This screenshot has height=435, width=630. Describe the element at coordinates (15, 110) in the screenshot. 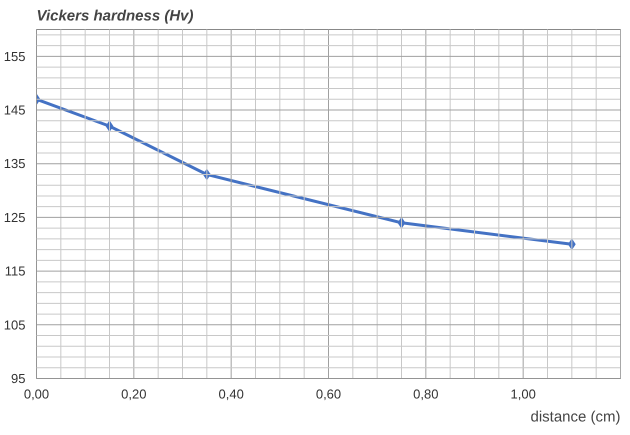

I see `y-tick-label: 145` at that location.